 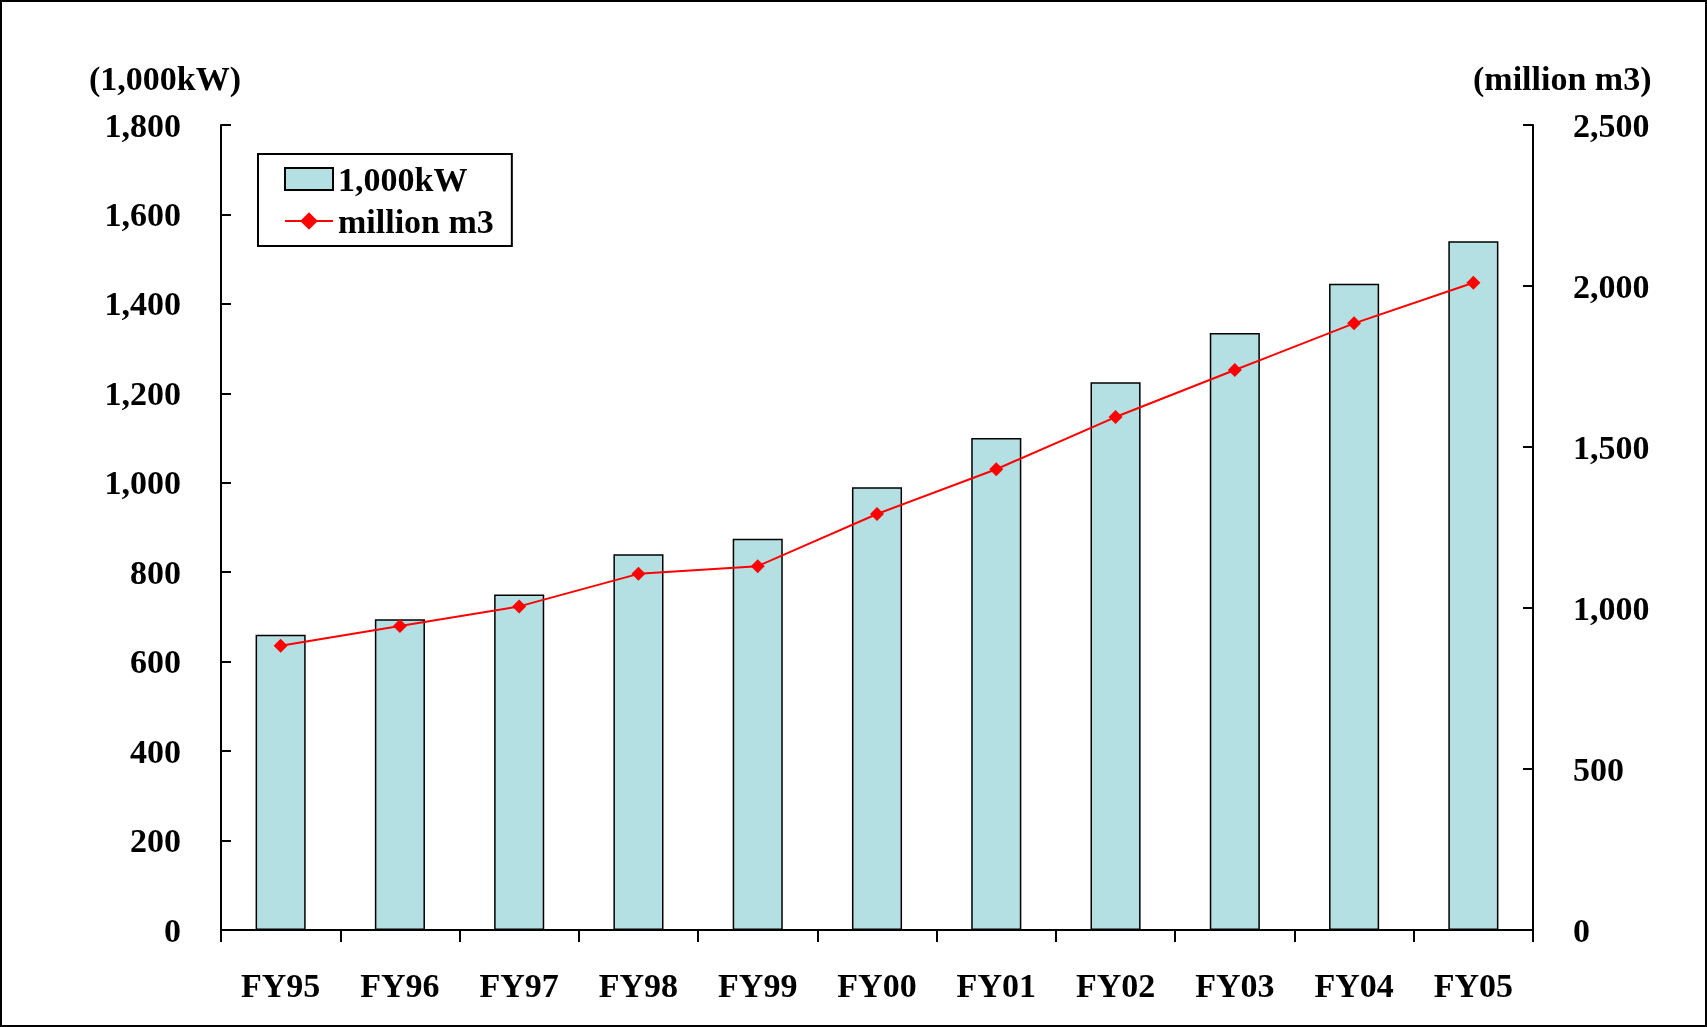 I want to click on y-tick-label: 1,400, so click(x=142, y=304).